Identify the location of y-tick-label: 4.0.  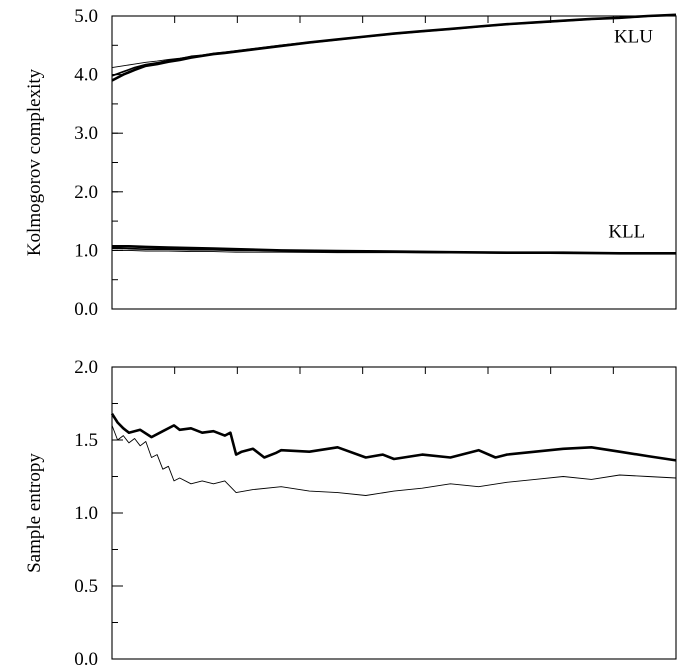
(86, 75).